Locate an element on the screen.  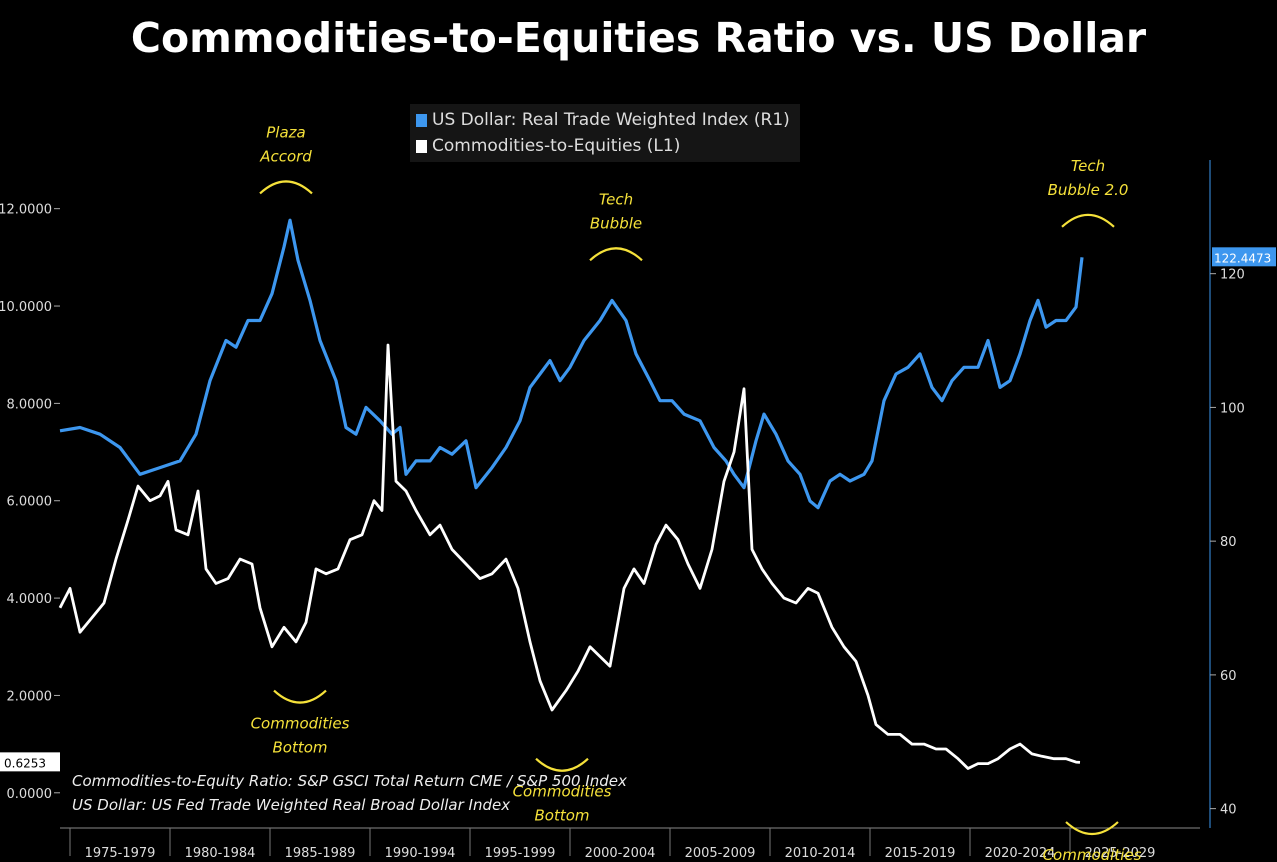
x-tick-label: 1995-1999 is located at coordinates (520, 853).